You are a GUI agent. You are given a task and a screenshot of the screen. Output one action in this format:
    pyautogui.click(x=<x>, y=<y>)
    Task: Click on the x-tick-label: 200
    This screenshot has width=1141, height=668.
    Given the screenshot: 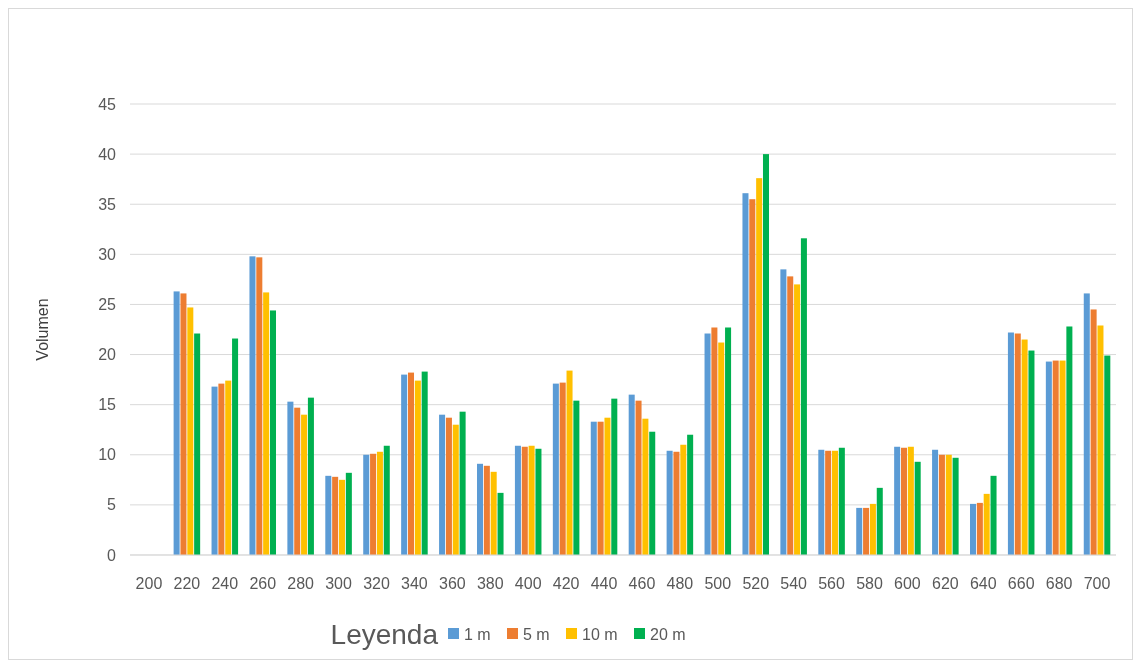 What is the action you would take?
    pyautogui.click(x=149, y=583)
    